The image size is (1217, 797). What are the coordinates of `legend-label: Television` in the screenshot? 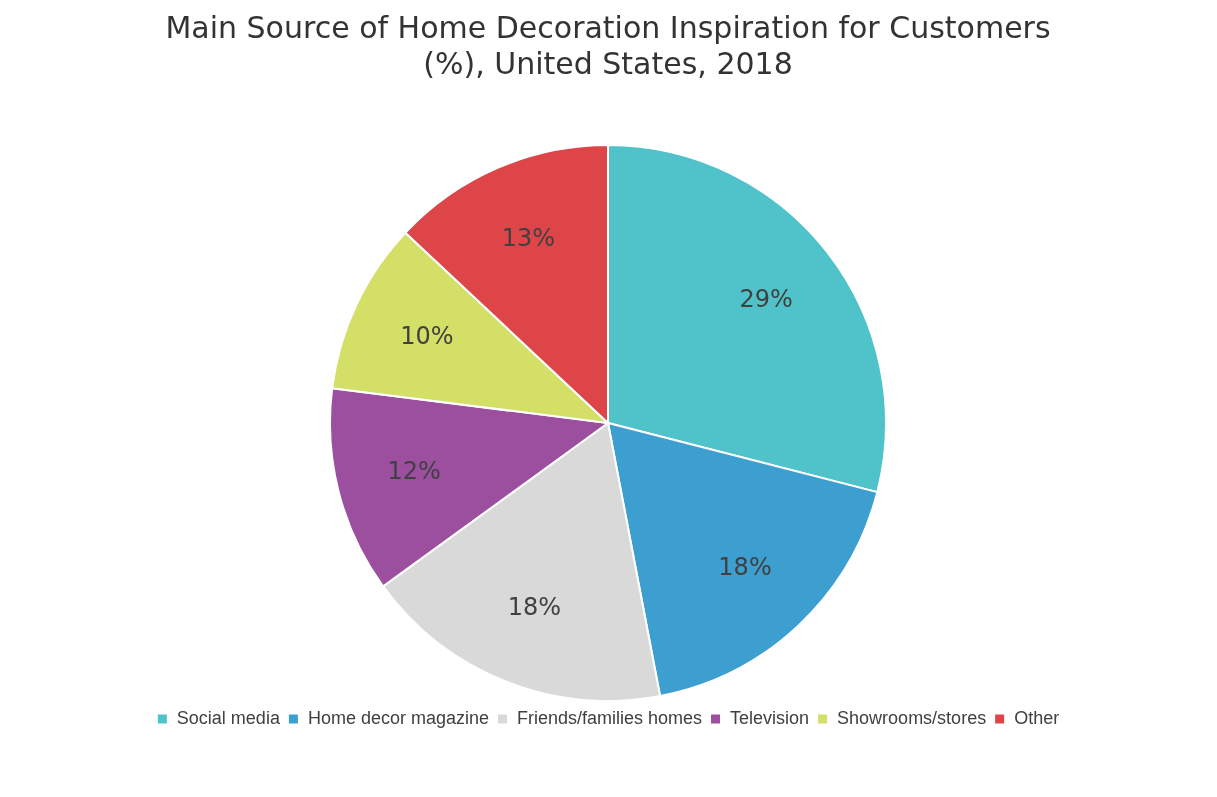 It's located at (770, 717).